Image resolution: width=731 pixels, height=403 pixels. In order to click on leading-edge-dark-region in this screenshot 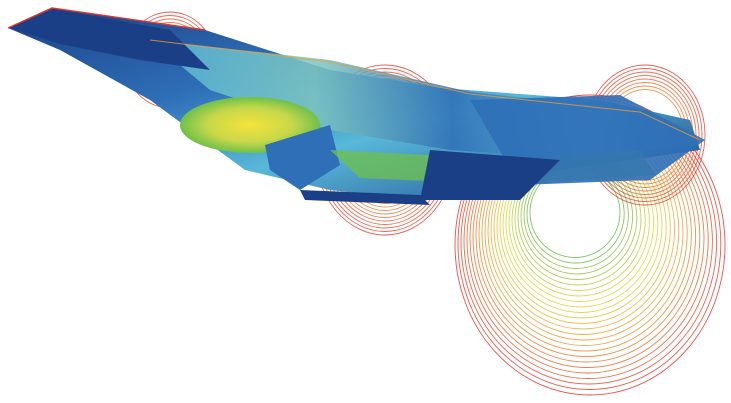, I will do `click(110, 39)`.